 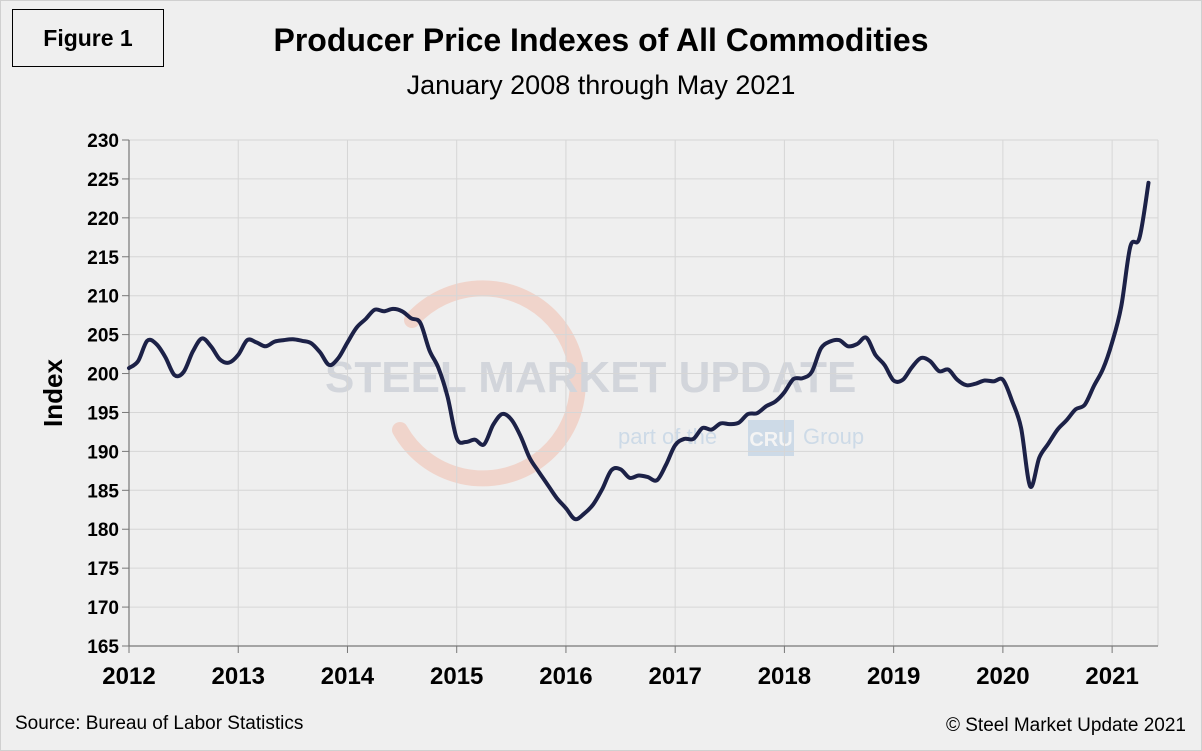 What do you see at coordinates (103, 452) in the screenshot?
I see `y-tick-label: 190` at bounding box center [103, 452].